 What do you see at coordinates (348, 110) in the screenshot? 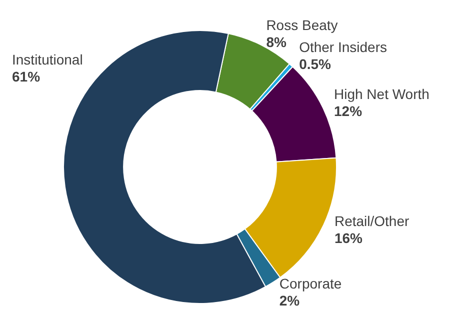
I see `data-label: 12%` at bounding box center [348, 110].